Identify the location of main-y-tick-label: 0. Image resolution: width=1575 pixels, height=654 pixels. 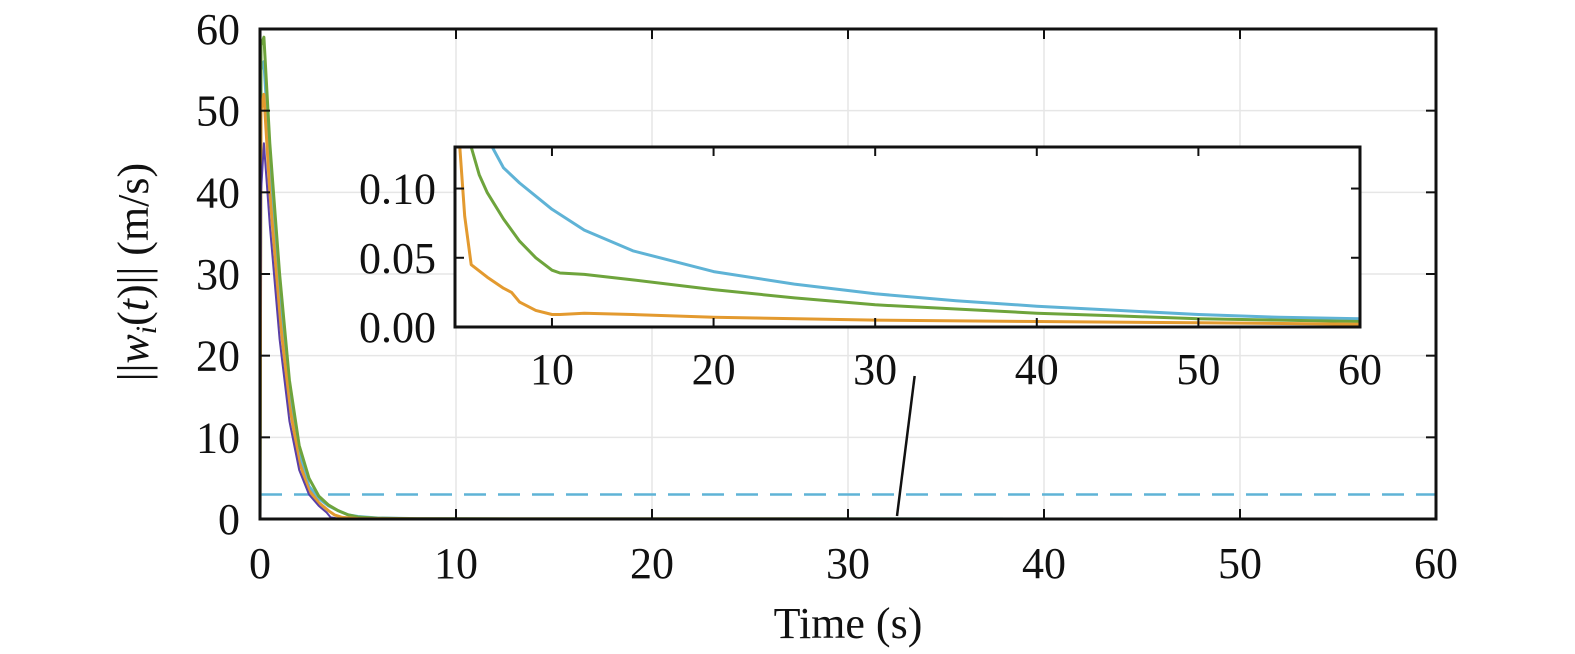
(229, 519).